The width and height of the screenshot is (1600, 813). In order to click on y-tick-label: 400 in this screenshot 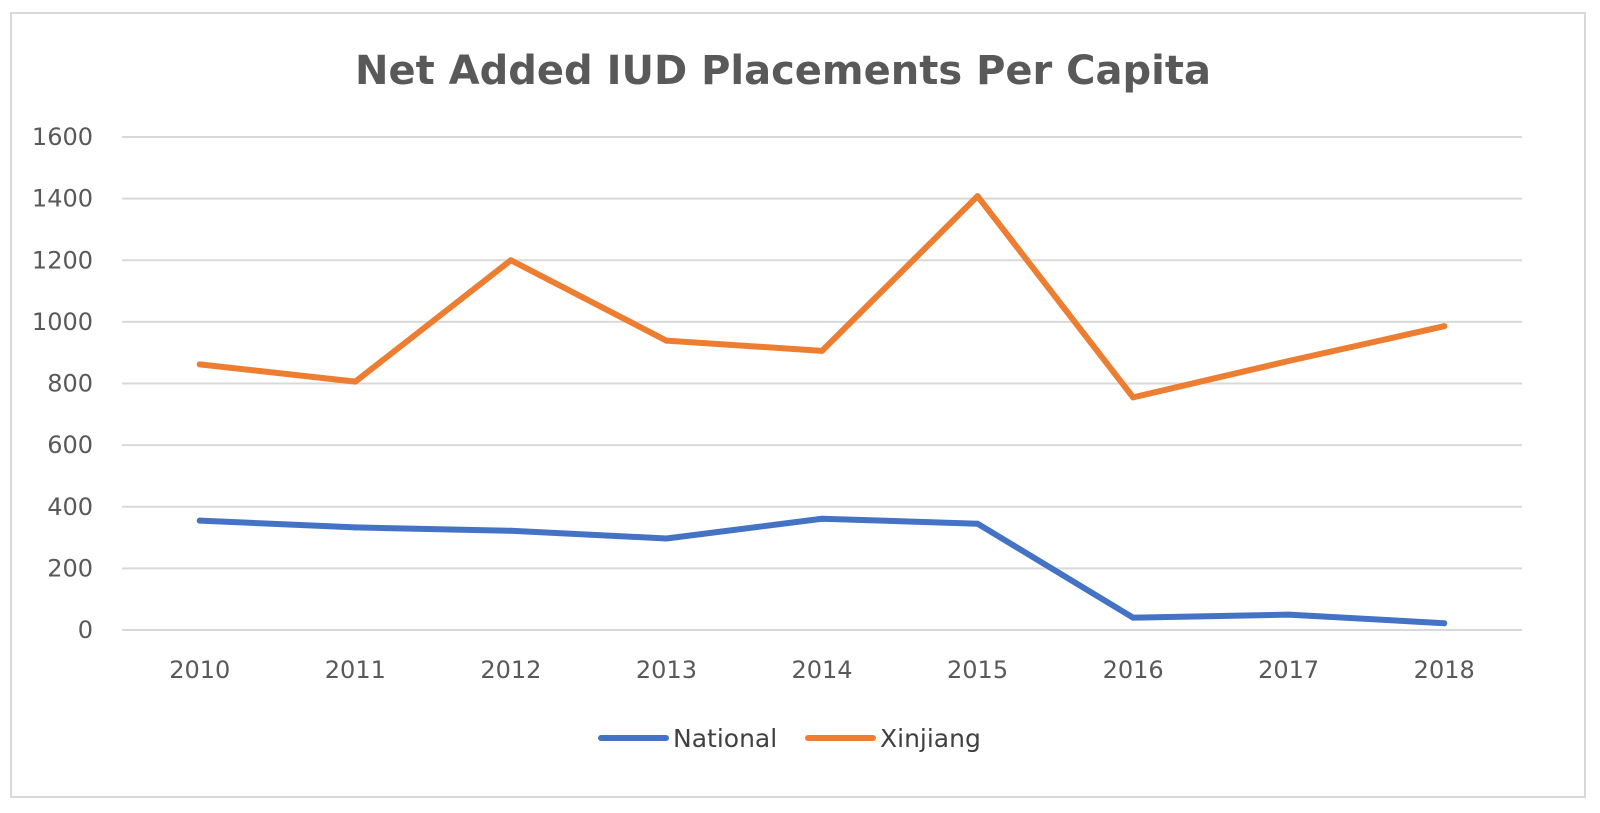, I will do `click(70, 507)`.